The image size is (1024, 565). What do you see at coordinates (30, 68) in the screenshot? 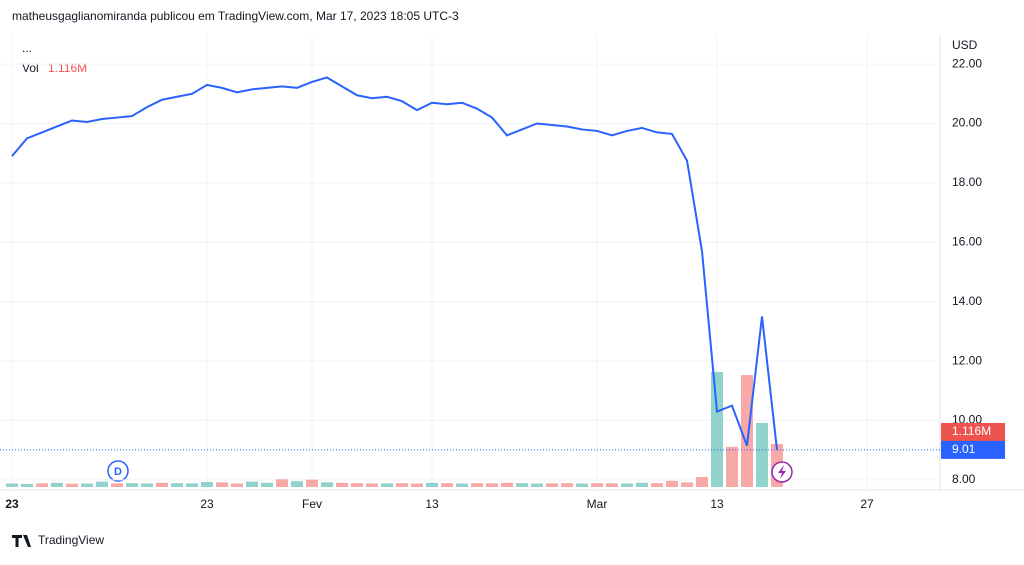
I see `volume-legend: Vol` at bounding box center [30, 68].